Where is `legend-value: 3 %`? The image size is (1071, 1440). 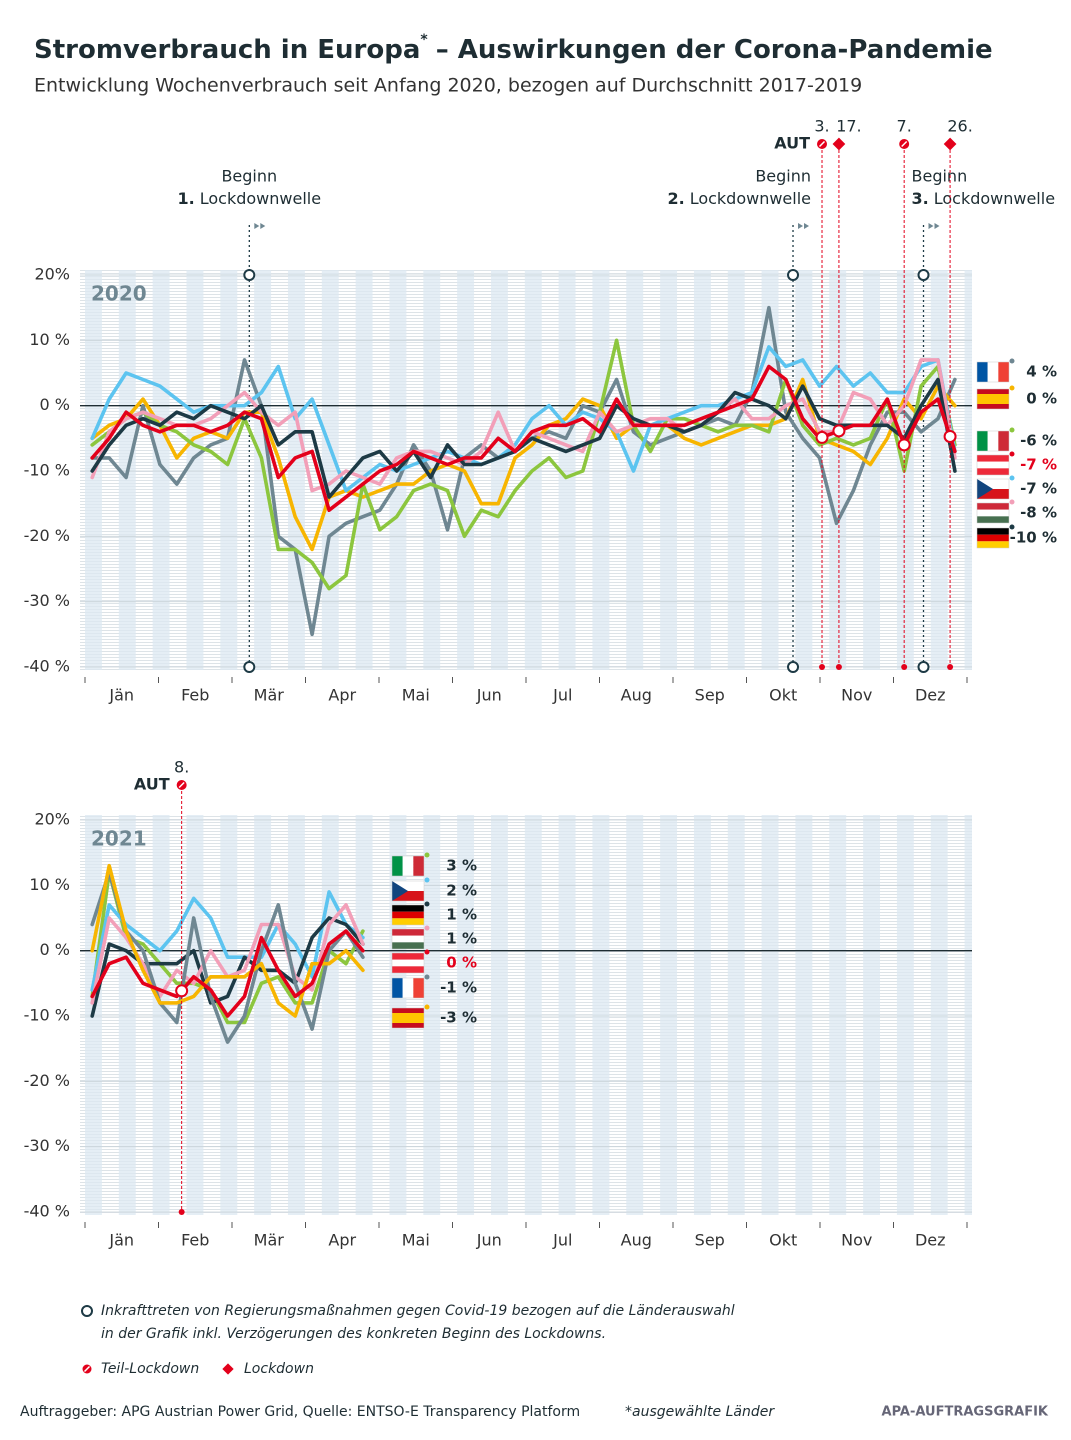
legend-value: 3 % is located at coordinates (461, 866).